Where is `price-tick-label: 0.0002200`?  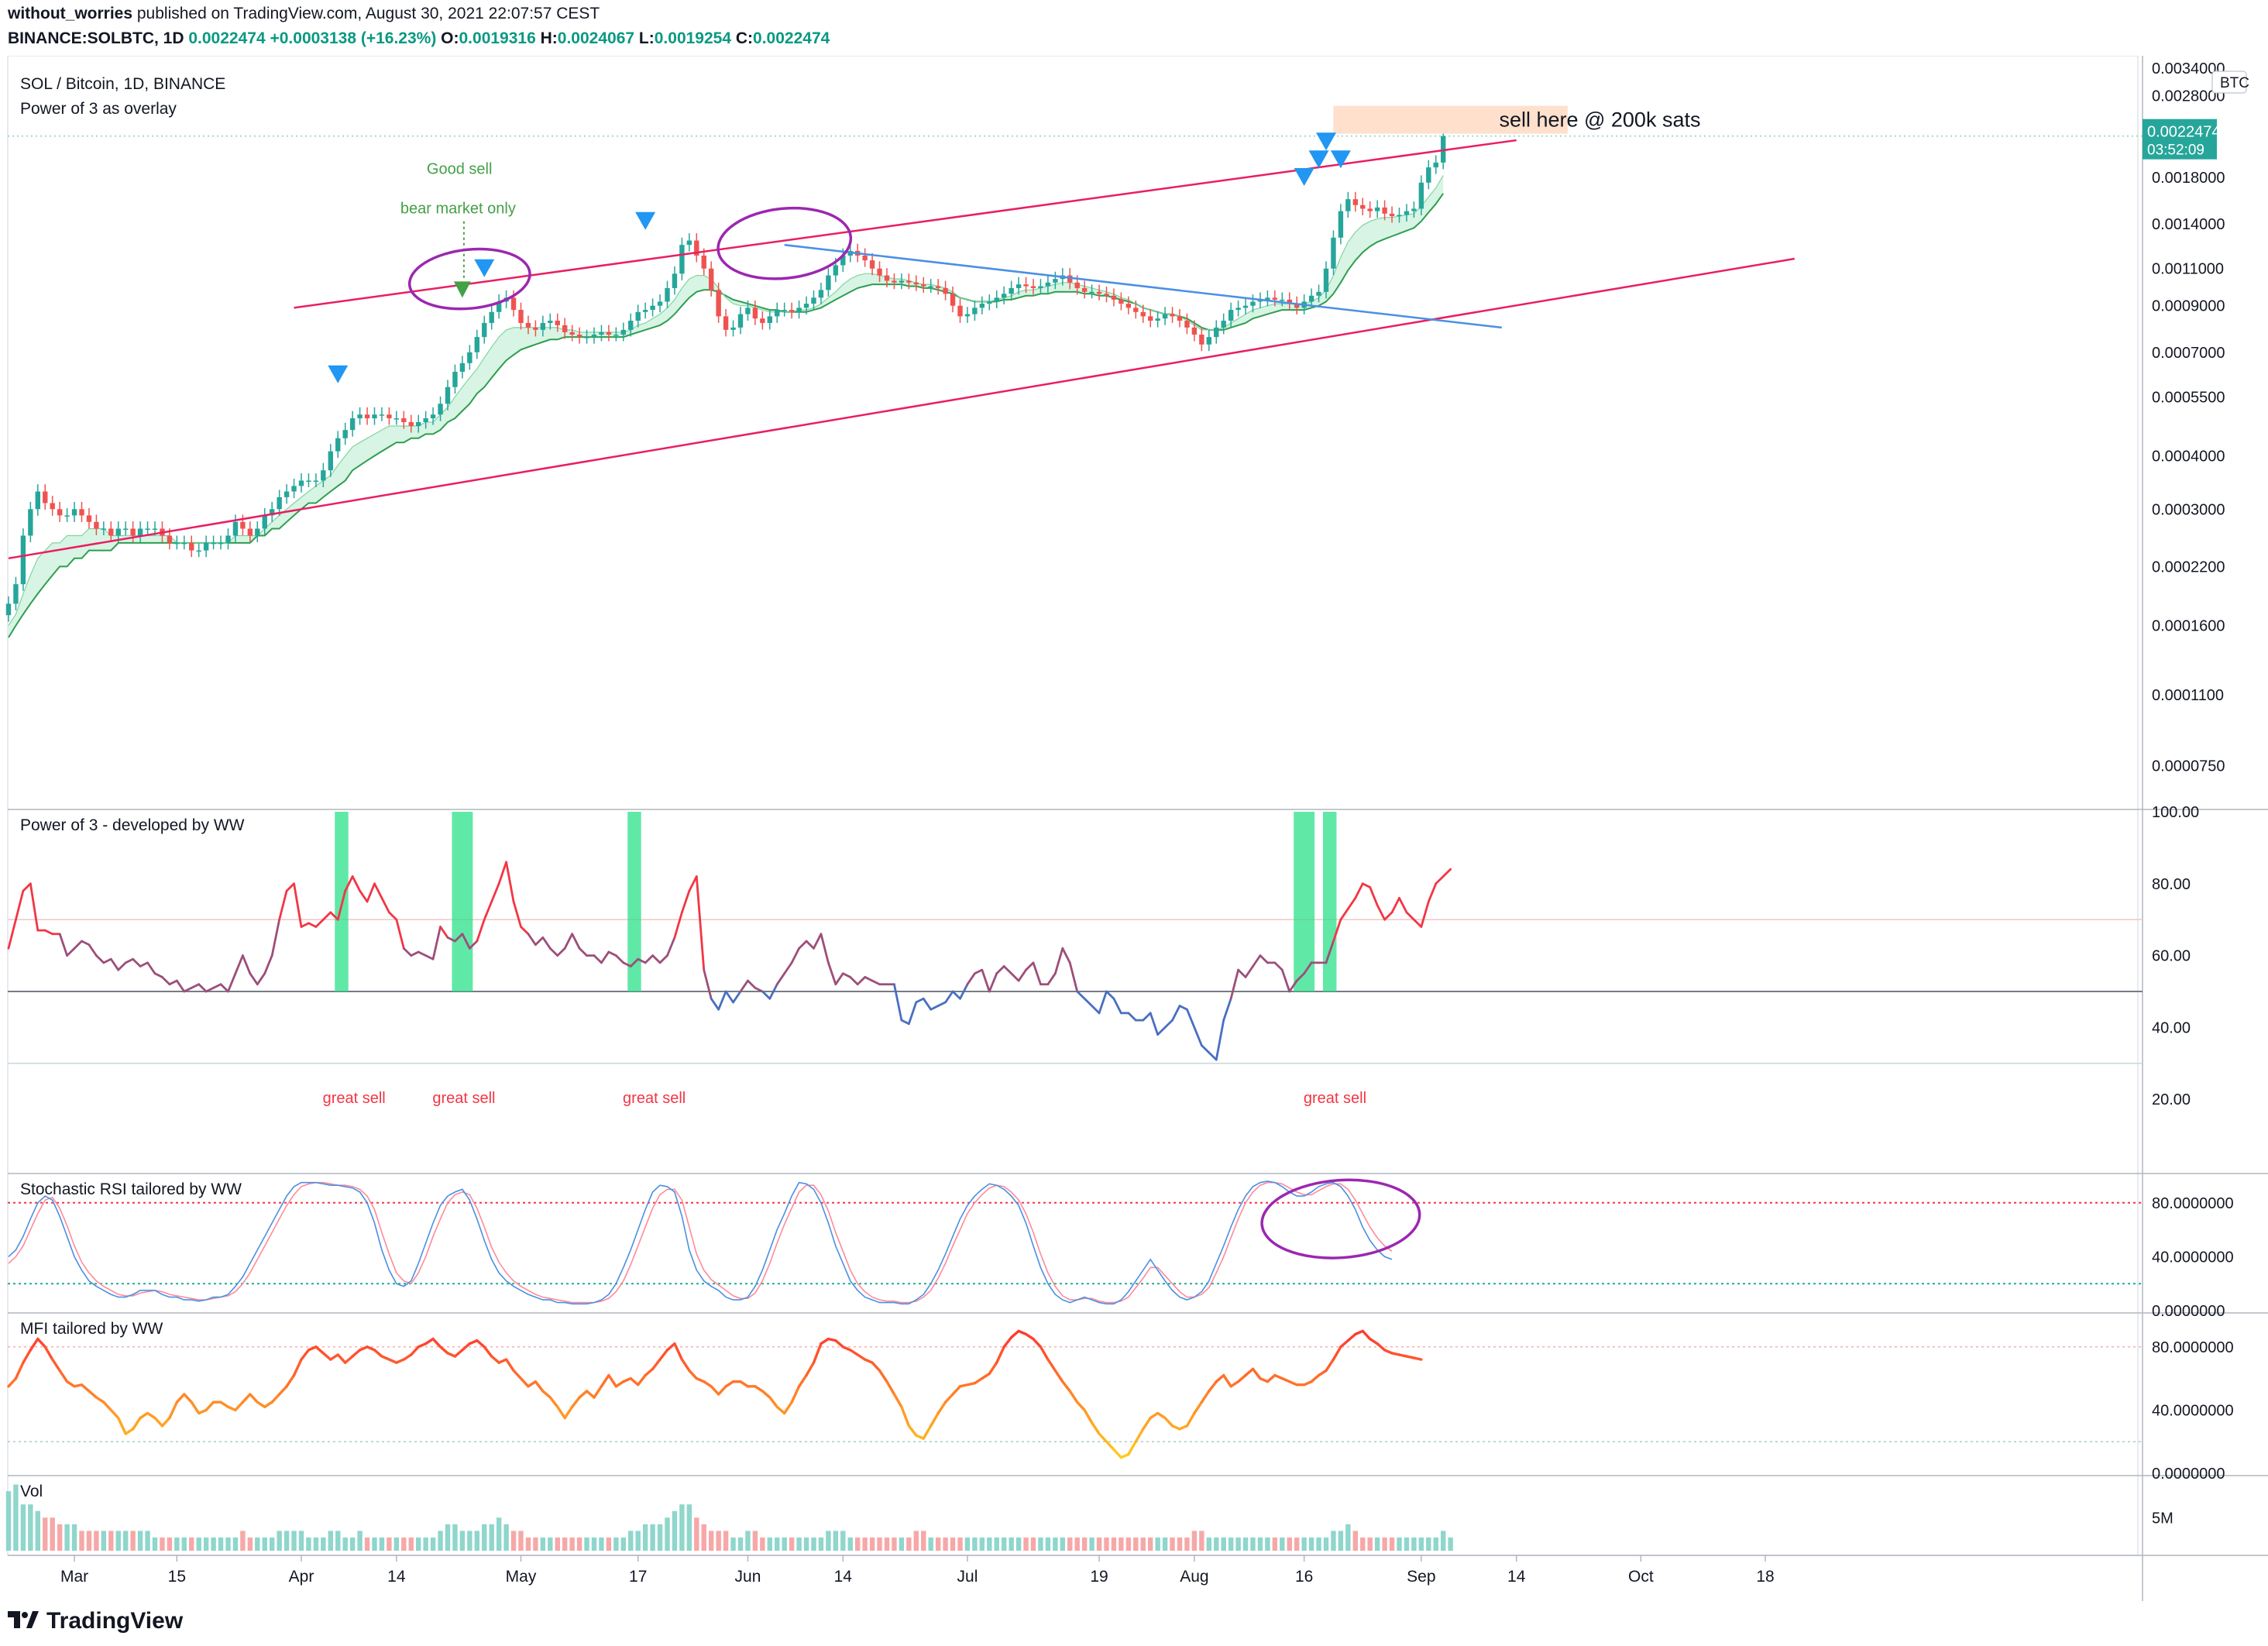
price-tick-label: 0.0002200 is located at coordinates (2188, 567).